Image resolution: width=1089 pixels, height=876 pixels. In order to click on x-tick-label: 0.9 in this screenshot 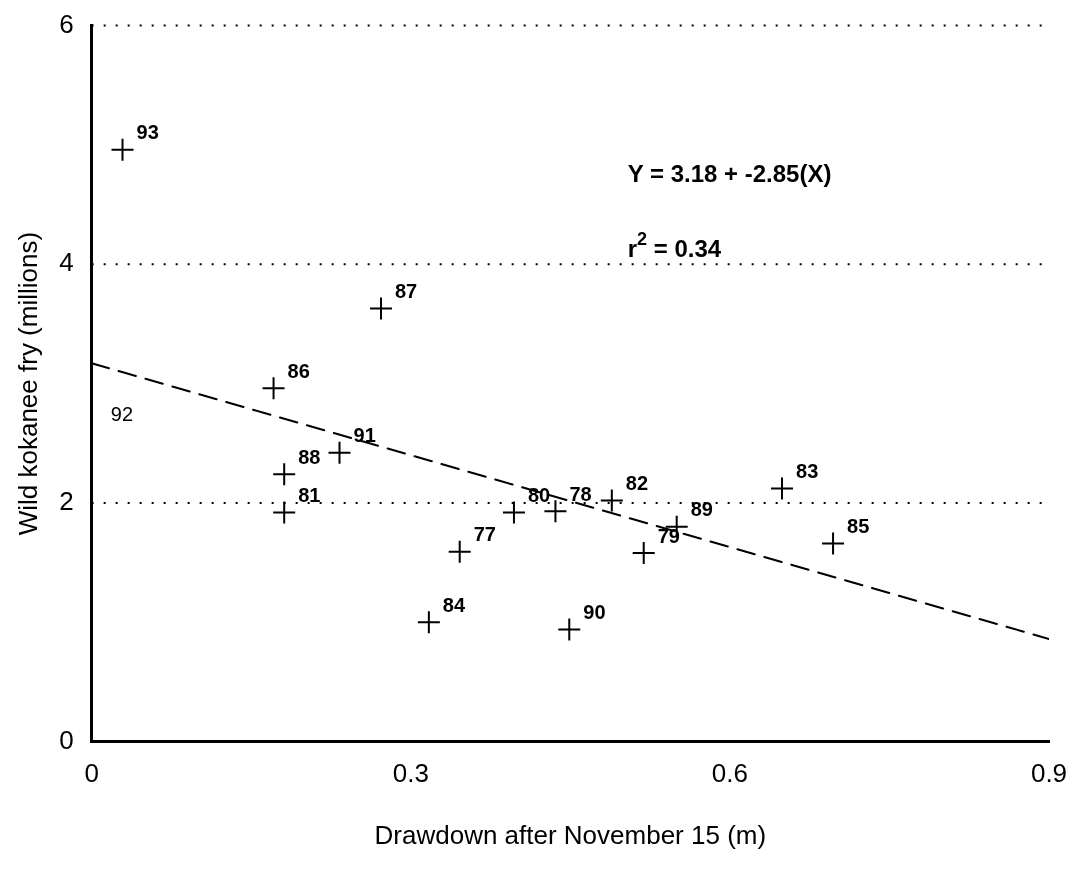, I will do `click(1049, 773)`.